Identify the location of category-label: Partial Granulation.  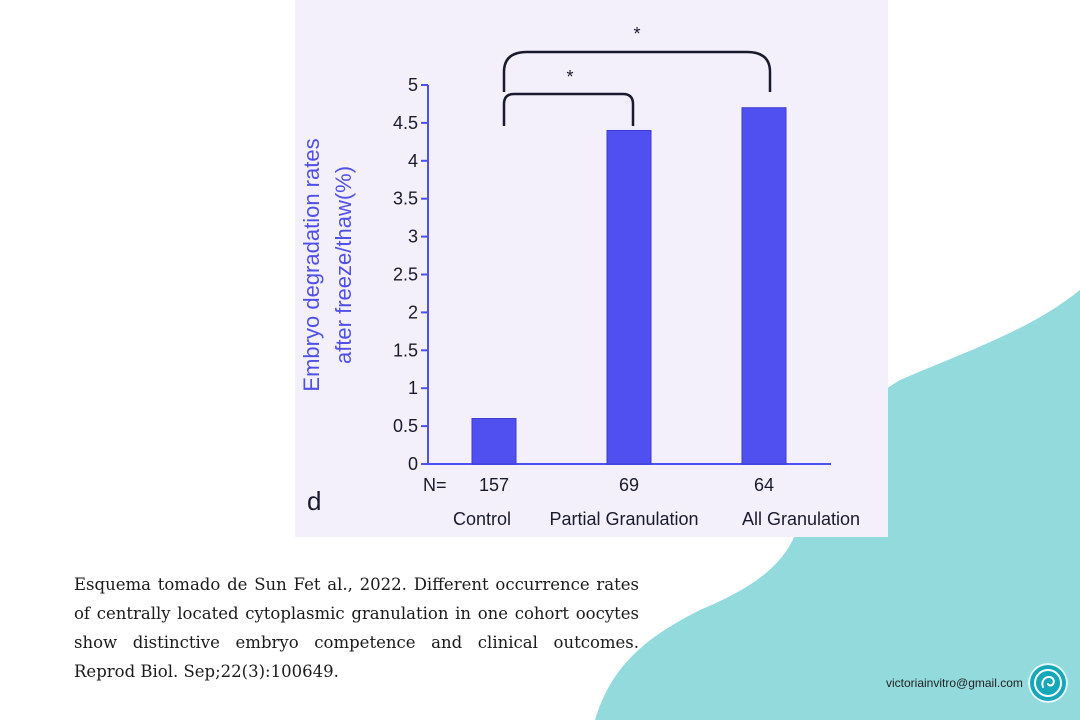
(623, 519).